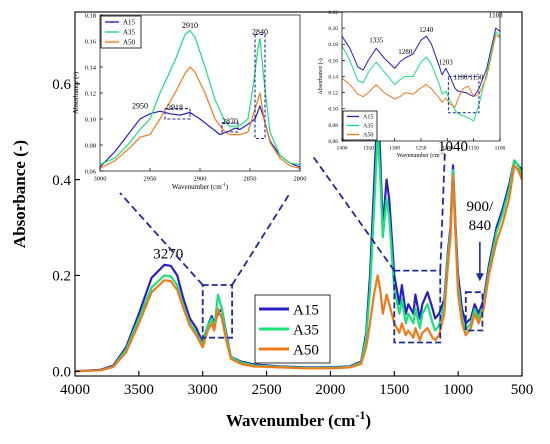  Describe the element at coordinates (61, 277) in the screenshot. I see `y-tick-label: 0.2` at that location.